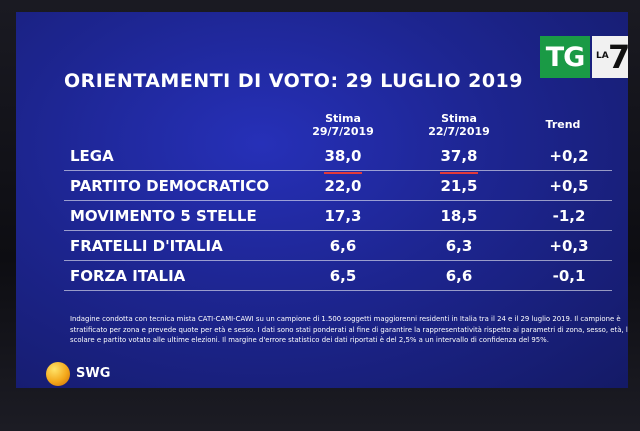  Describe the element at coordinates (569, 276) in the screenshot. I see `trend-value: -0,1` at that location.